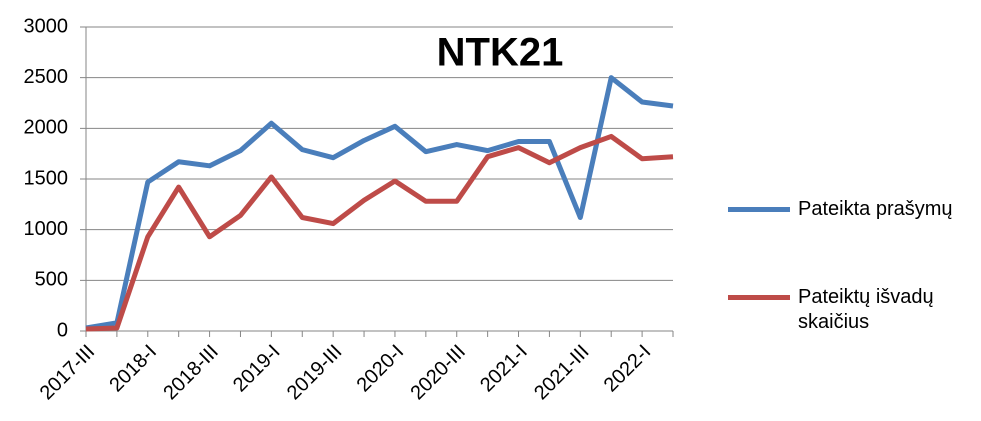  Describe the element at coordinates (51, 280) in the screenshot. I see `y-tick-label: 500` at that location.